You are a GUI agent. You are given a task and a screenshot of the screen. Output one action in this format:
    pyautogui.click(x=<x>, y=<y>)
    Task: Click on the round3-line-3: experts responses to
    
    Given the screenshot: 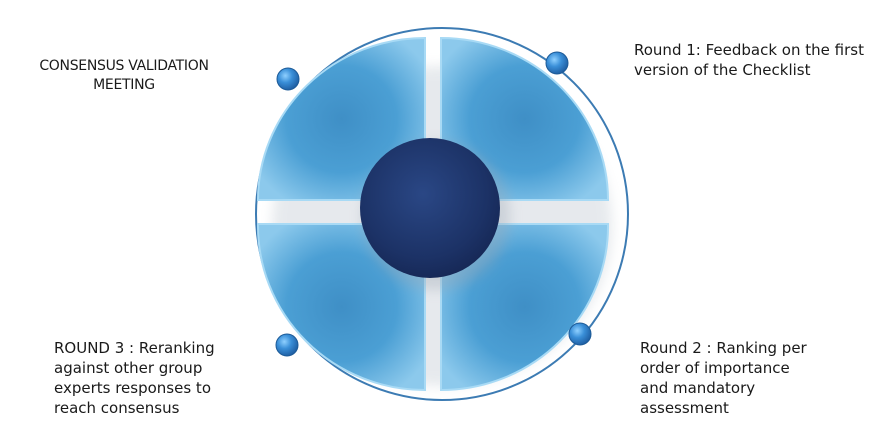 What is the action you would take?
    pyautogui.click(x=132, y=388)
    